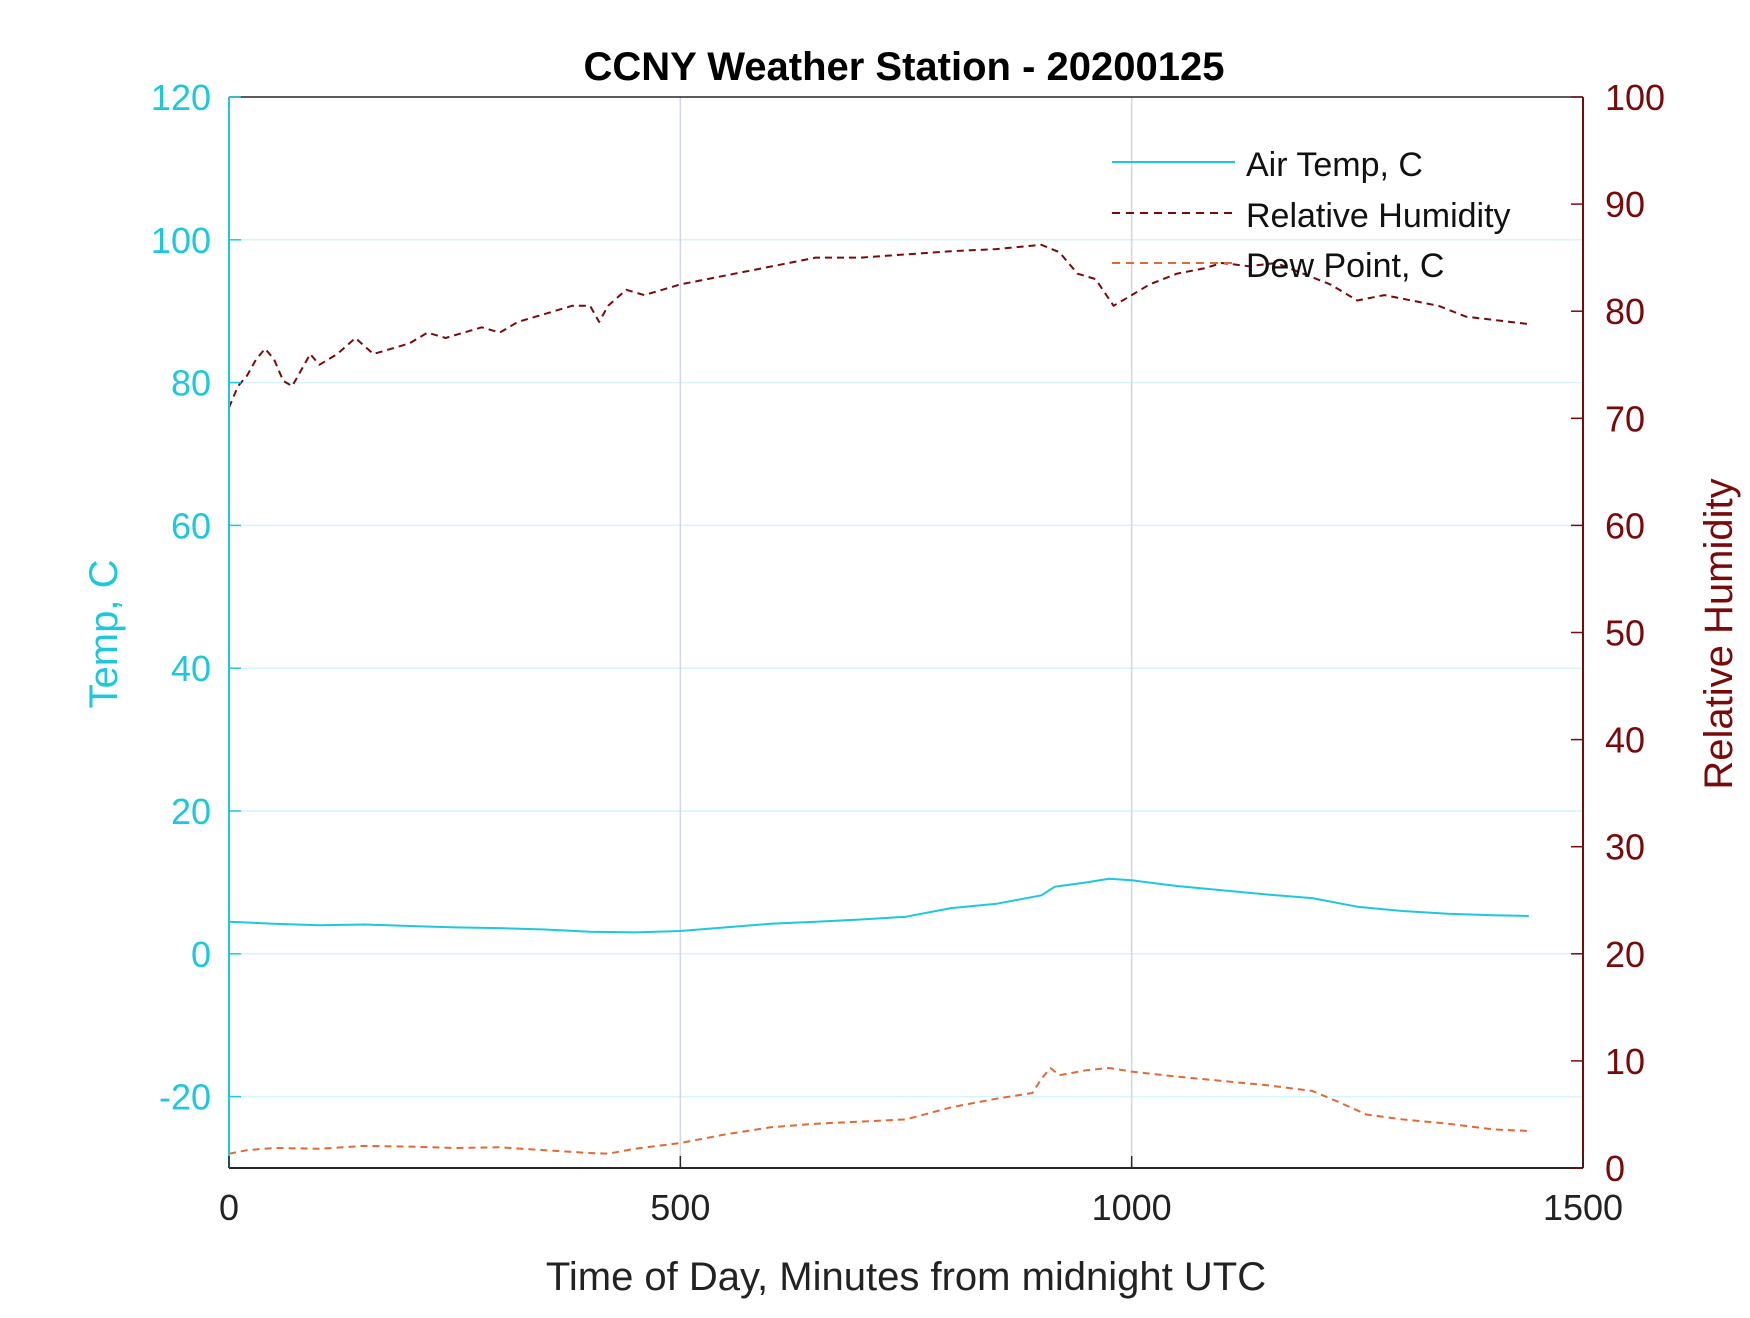 The image size is (1750, 1318). What do you see at coordinates (680, 1207) in the screenshot?
I see `x-tick-label: 500` at bounding box center [680, 1207].